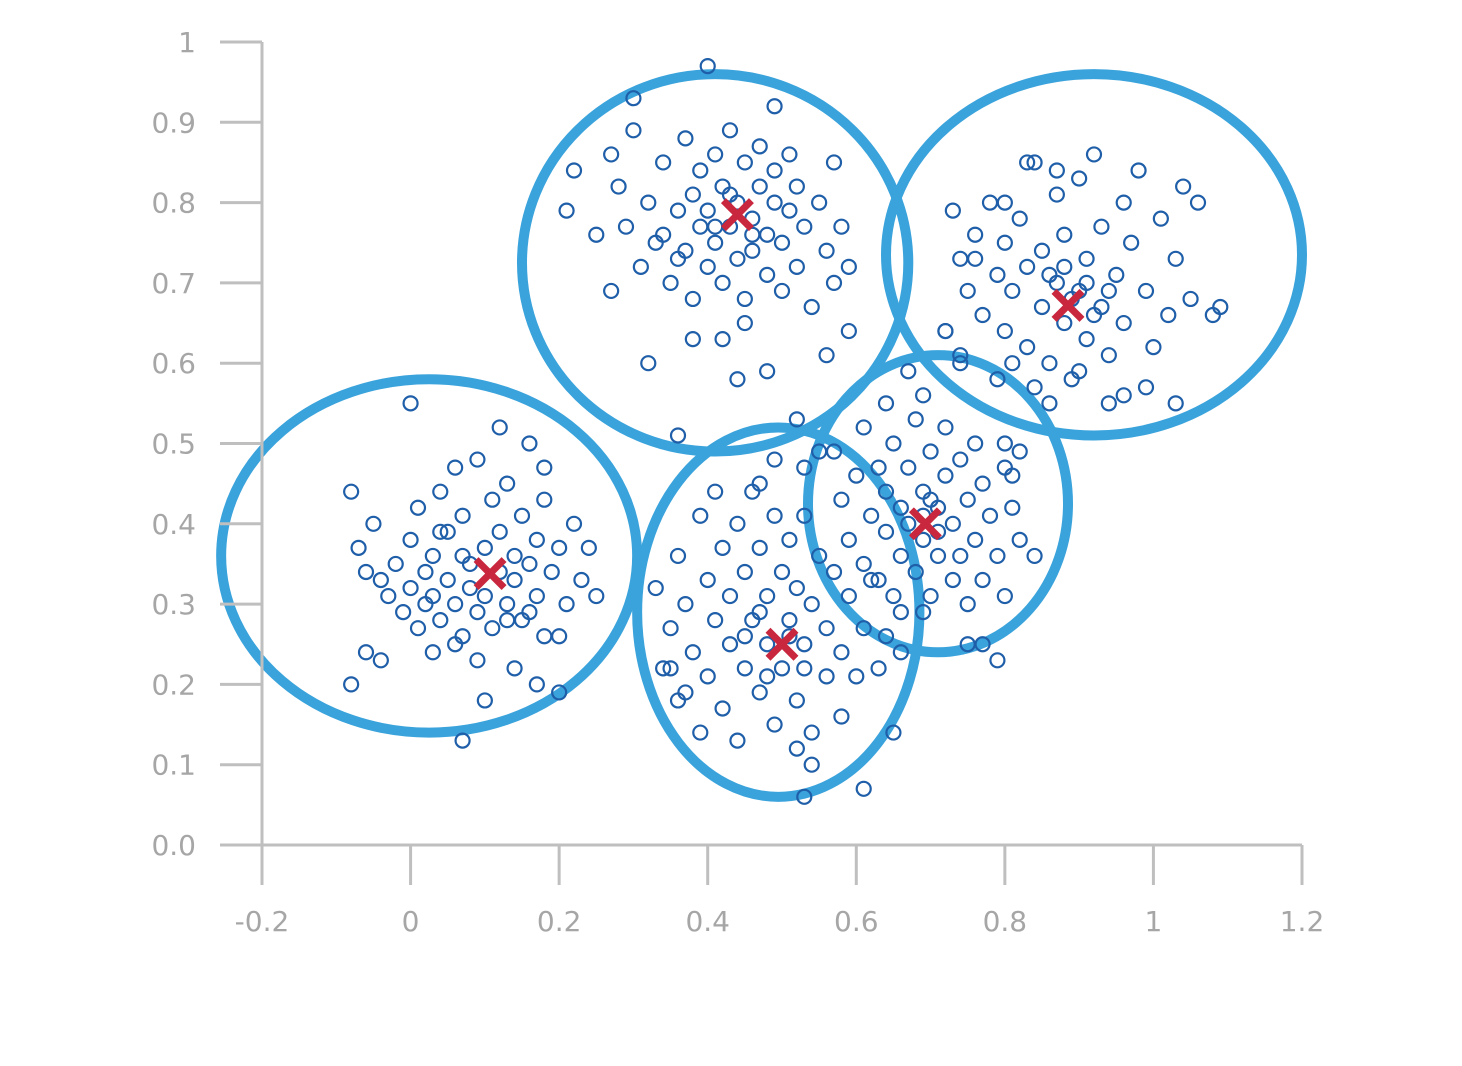 The image size is (1462, 1066). What do you see at coordinates (173, 684) in the screenshot?
I see `y-tick-label: 0.2` at bounding box center [173, 684].